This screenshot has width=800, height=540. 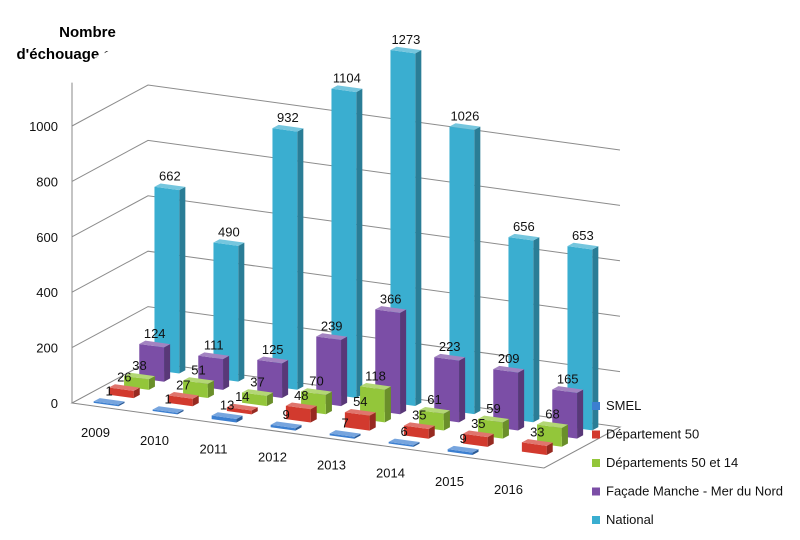 What do you see at coordinates (694, 491) in the screenshot?
I see `legend-label: Façade Manche - Mer du Nord` at bounding box center [694, 491].